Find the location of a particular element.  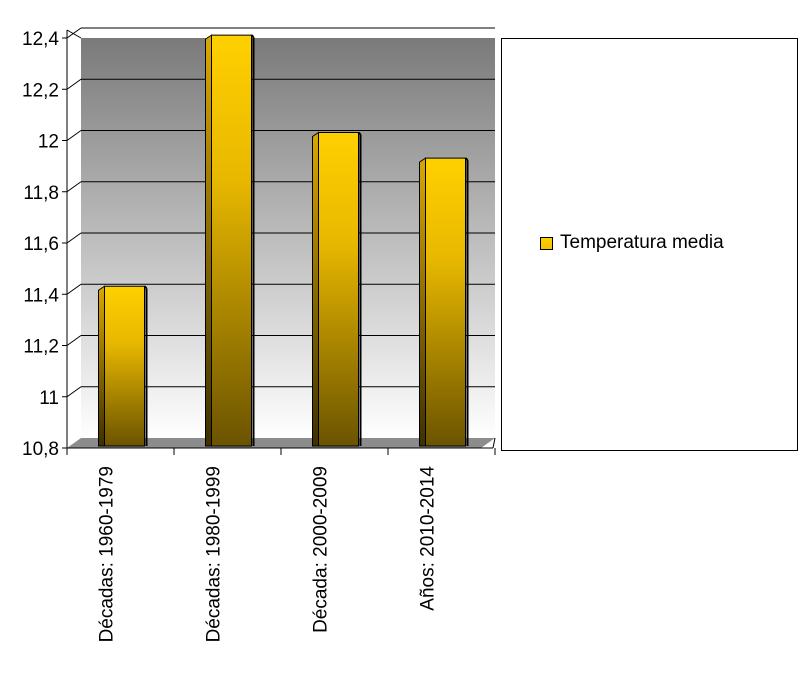

y-tick-label: 12,2 is located at coordinates (40, 90).